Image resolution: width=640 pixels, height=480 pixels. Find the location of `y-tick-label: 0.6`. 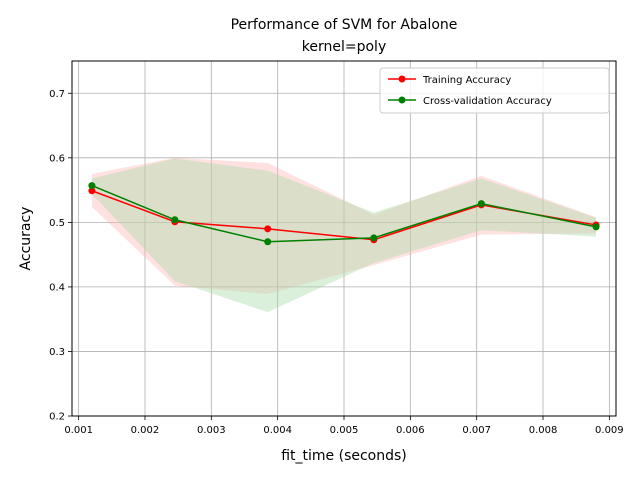

y-tick-label: 0.6 is located at coordinates (57, 158).